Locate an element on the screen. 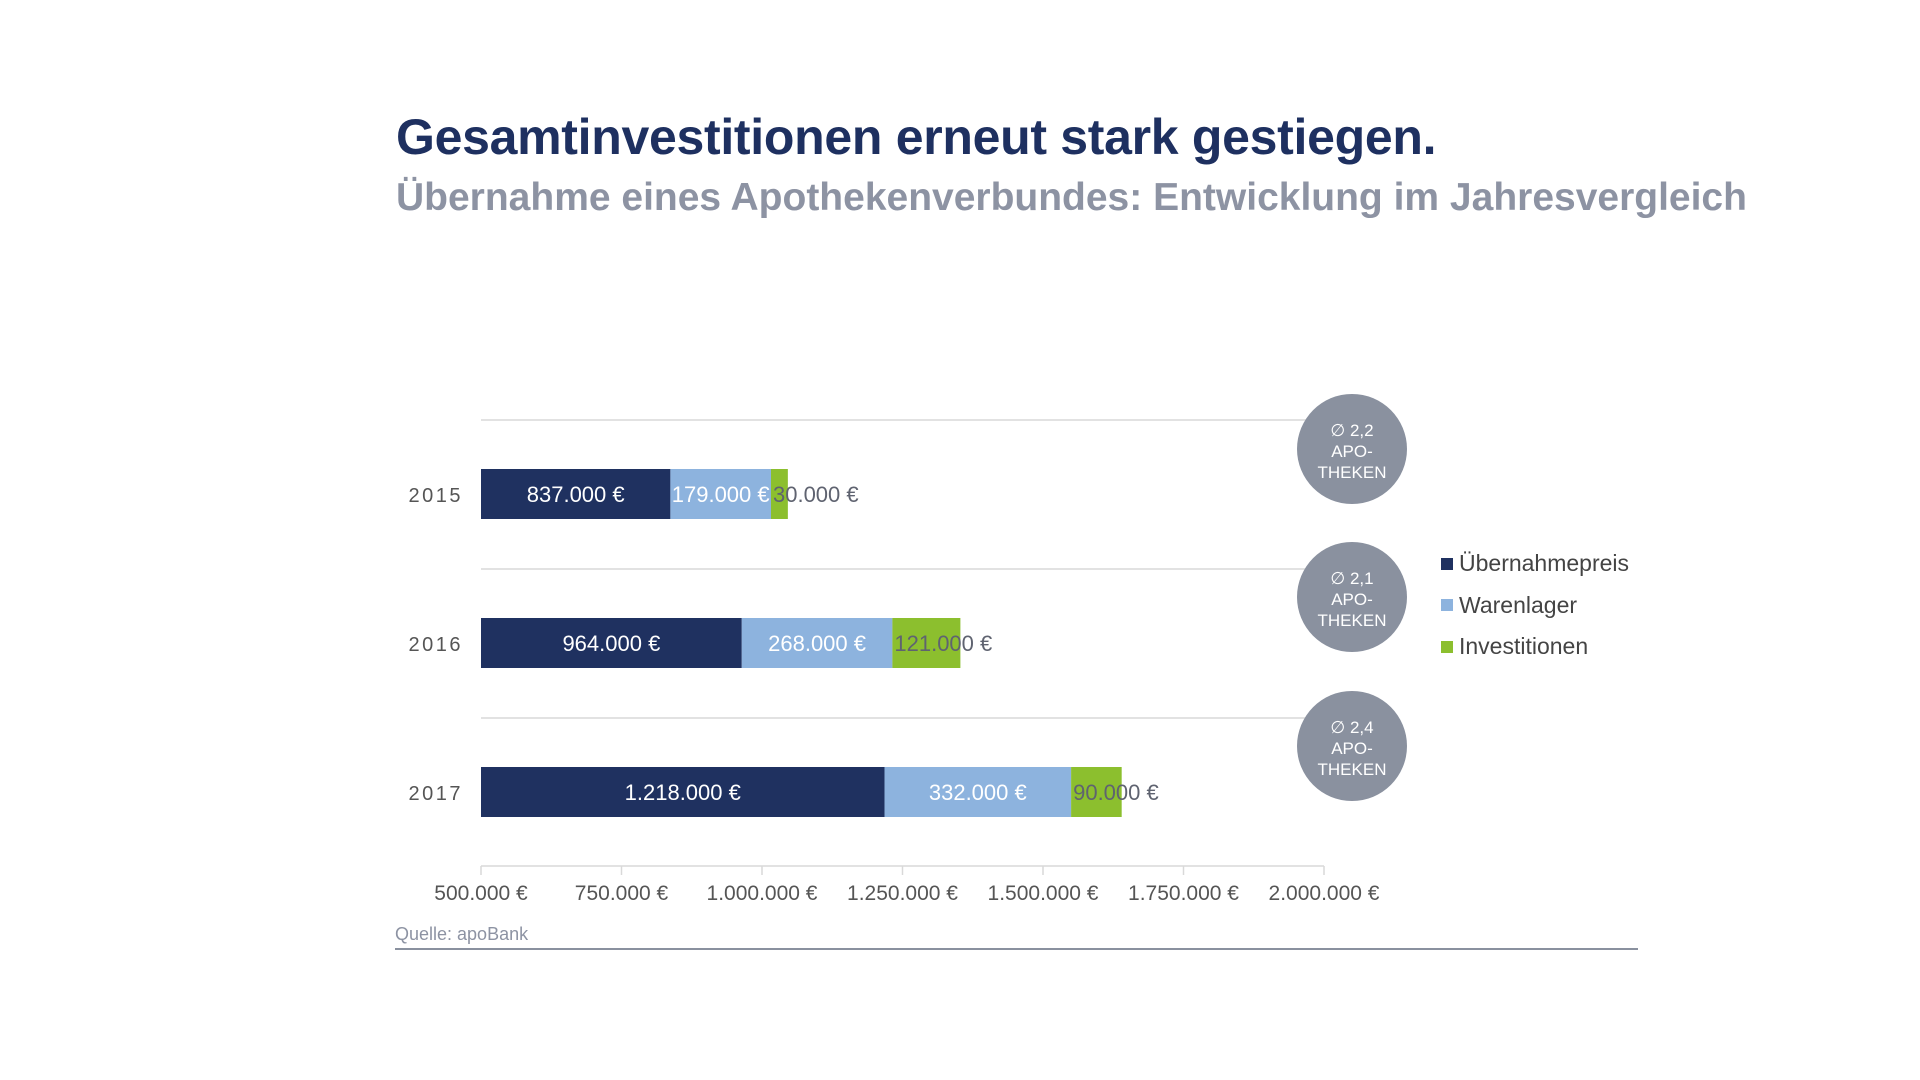  x-tick-label: 2.000.000 € is located at coordinates (1324, 893).